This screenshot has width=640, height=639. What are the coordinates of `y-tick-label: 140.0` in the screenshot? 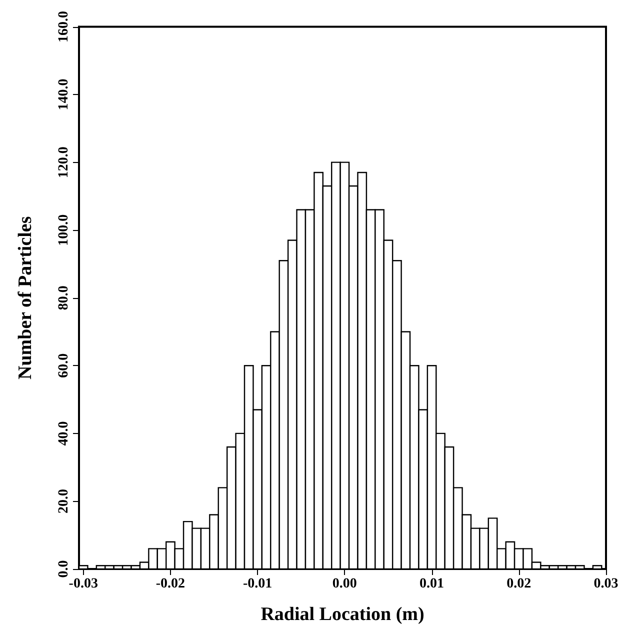 It's located at (64, 94).